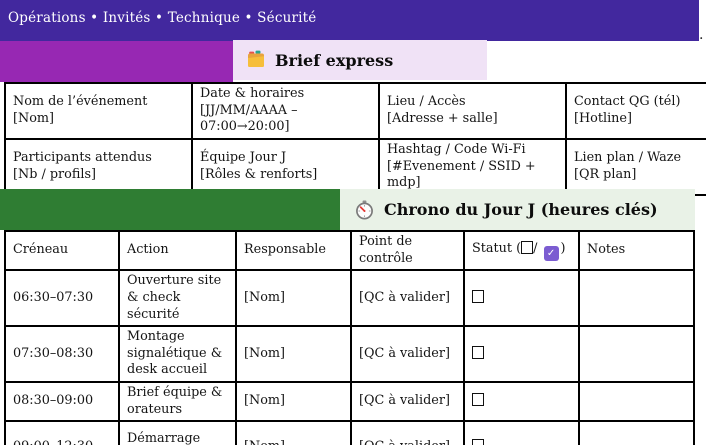 Image resolution: width=706 pixels, height=445 pixels. I want to click on time-cell: 09:00–12:30, so click(62, 432).